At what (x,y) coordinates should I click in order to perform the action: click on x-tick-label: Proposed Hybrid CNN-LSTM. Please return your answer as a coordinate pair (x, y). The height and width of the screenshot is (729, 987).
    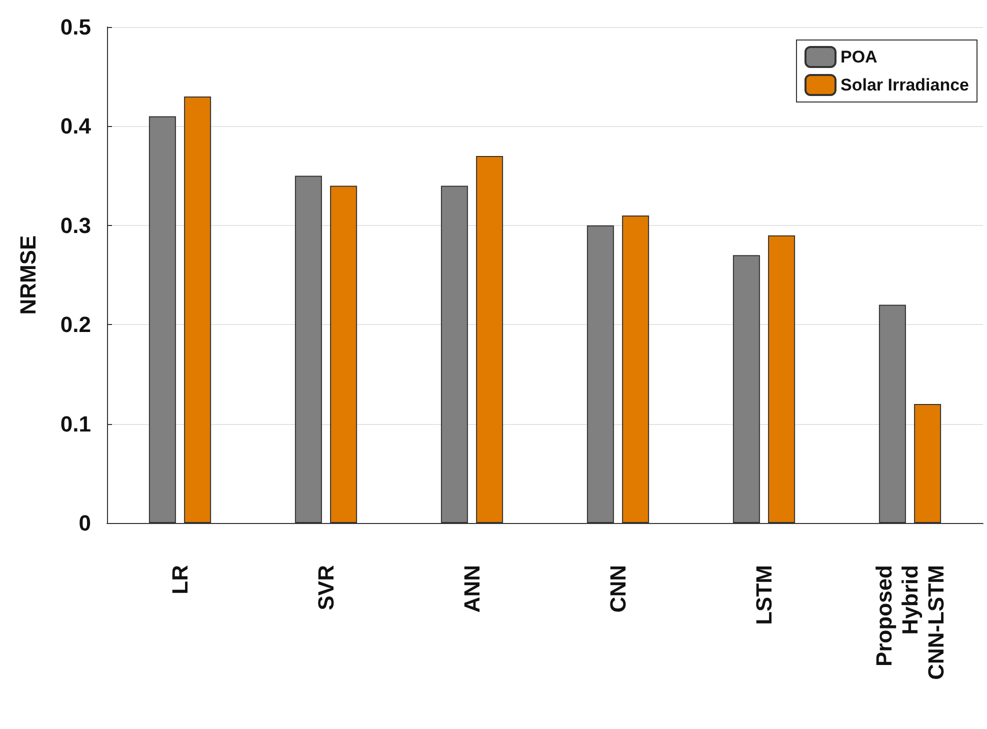
    Looking at the image, I should click on (910, 622).